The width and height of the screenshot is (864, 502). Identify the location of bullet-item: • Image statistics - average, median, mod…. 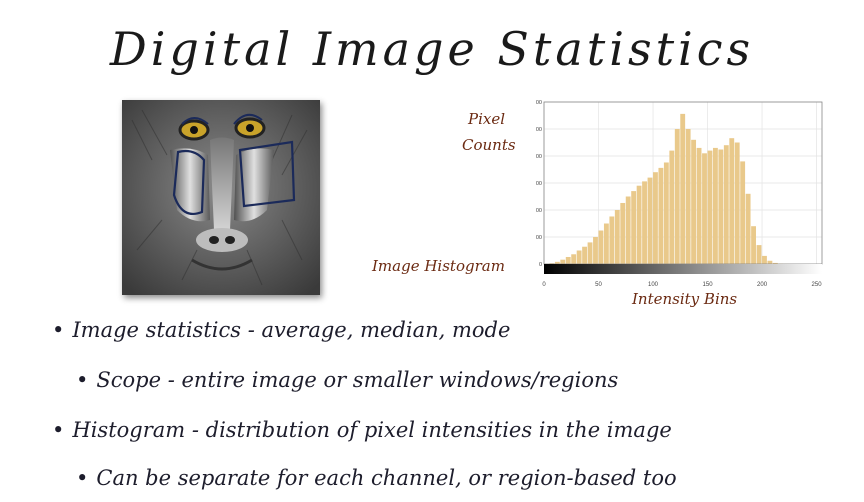
(281, 330).